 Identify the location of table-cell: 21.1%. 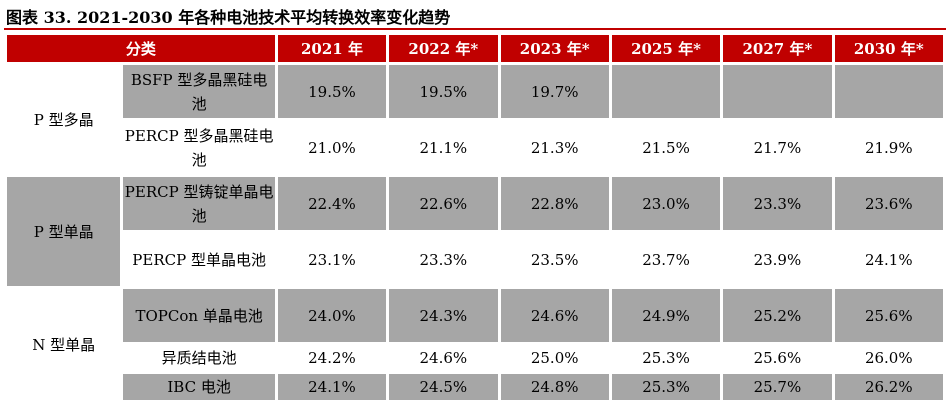
(443, 147).